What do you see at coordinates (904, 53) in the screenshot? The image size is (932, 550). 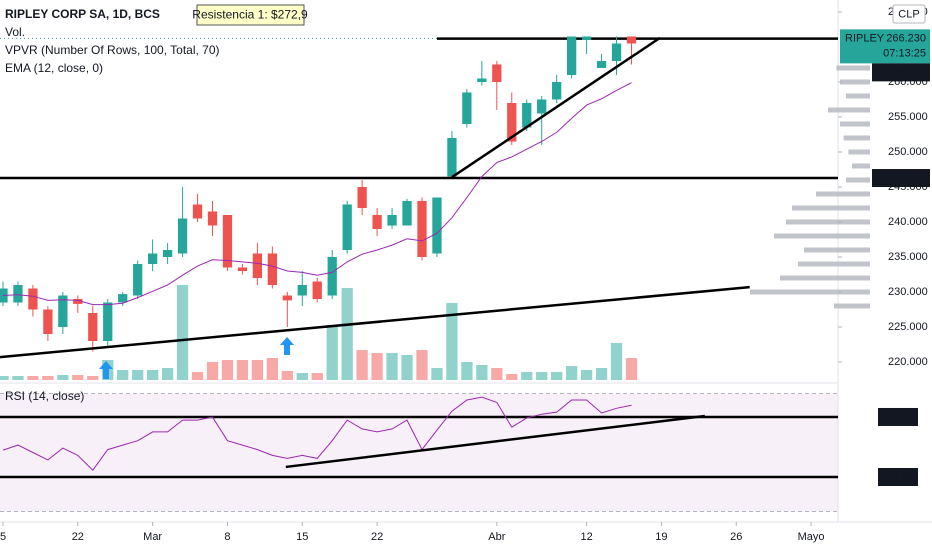 I see `countdown: 07:13:25` at bounding box center [904, 53].